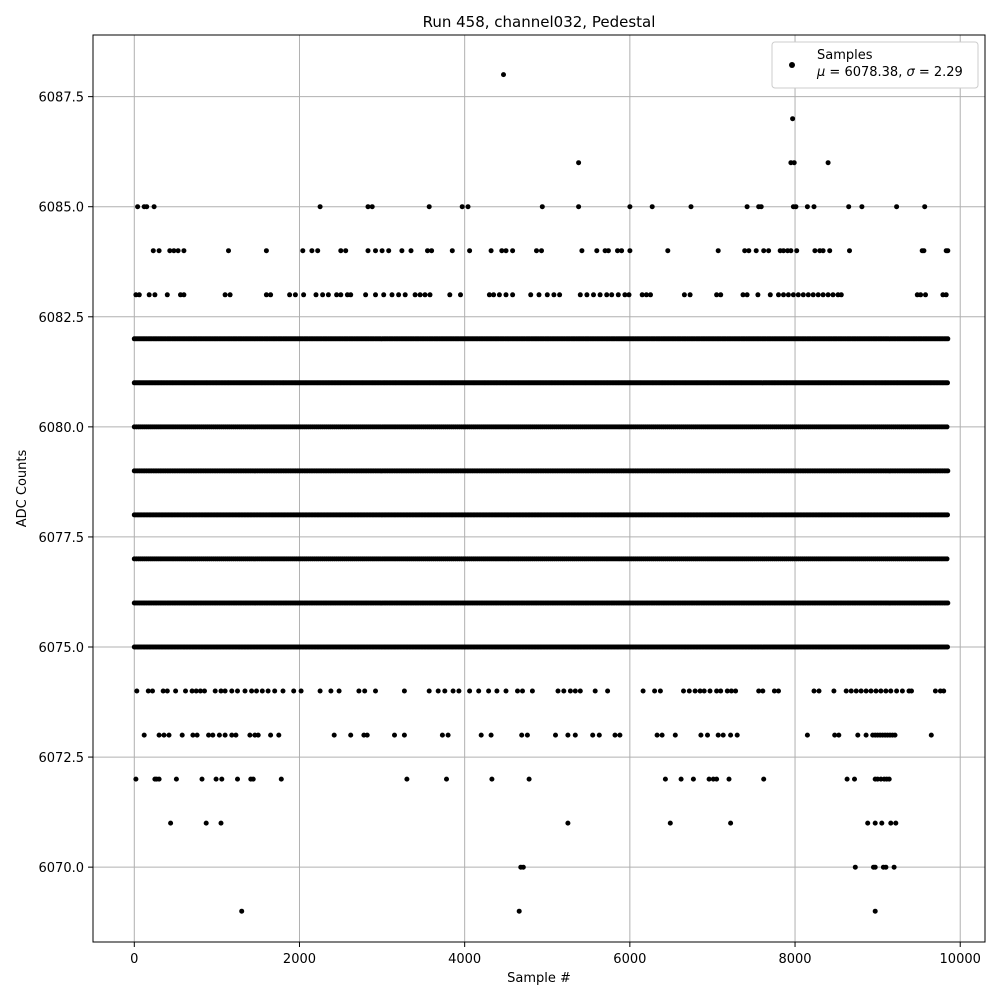 This screenshot has width=1000, height=1000. Describe the element at coordinates (62, 538) in the screenshot. I see `y-tick-label: 6077.5` at that location.